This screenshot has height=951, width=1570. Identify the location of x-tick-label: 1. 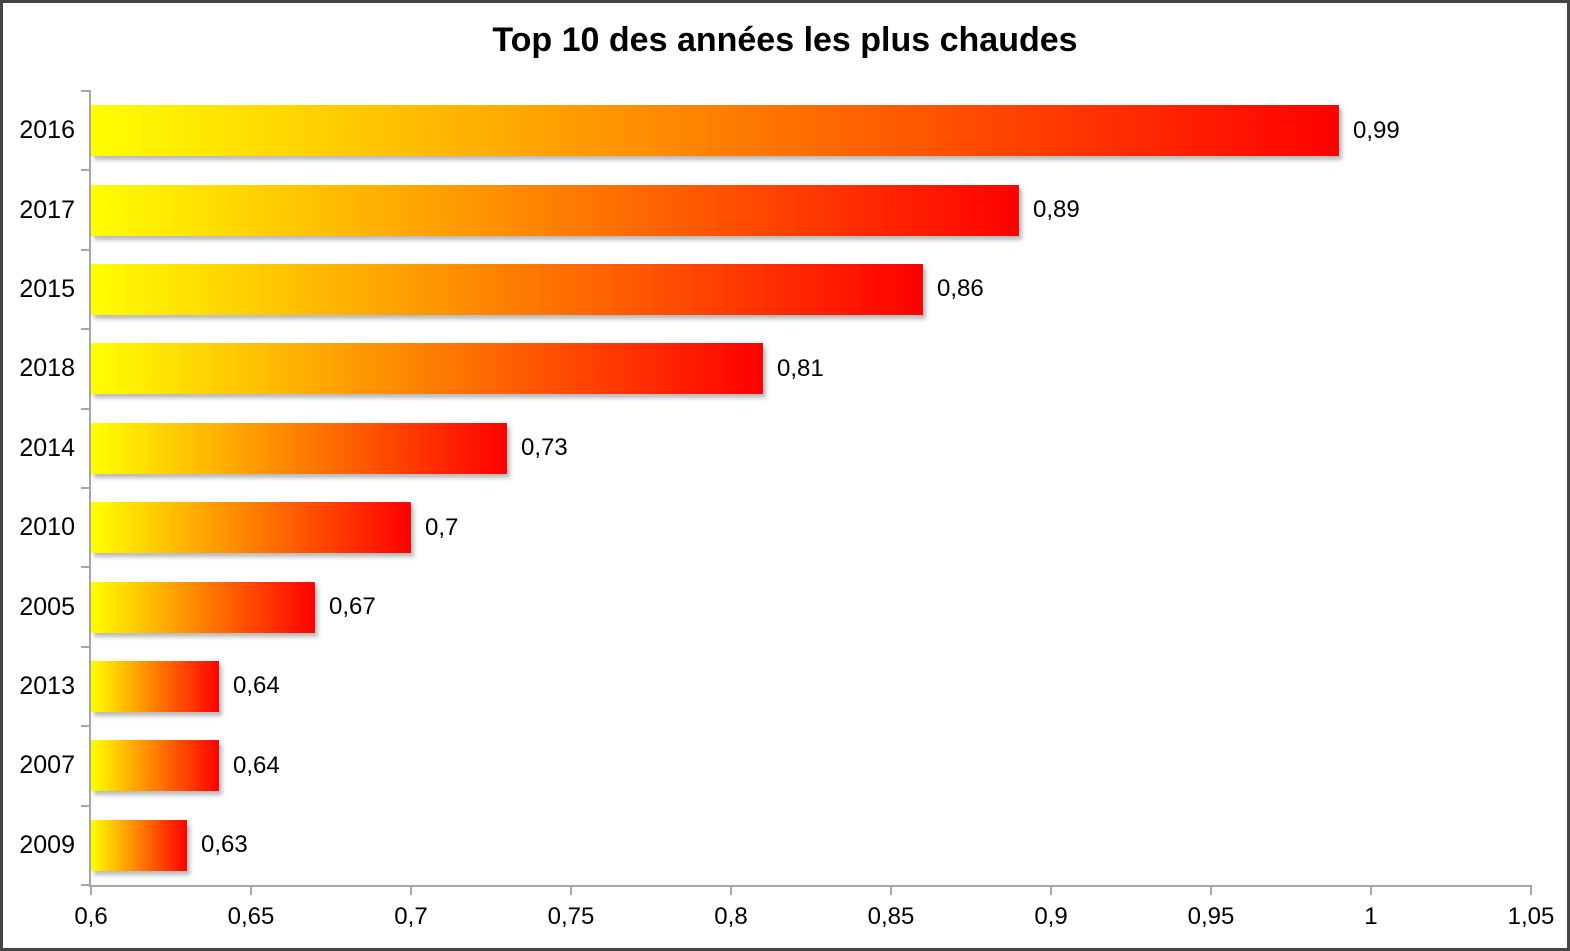
(1371, 916).